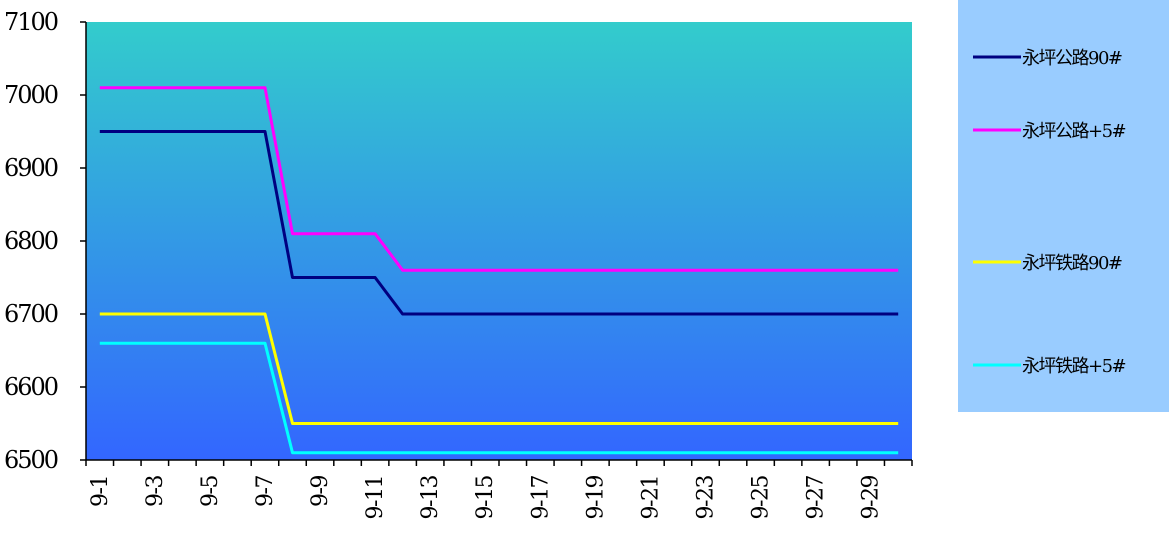 This screenshot has height=533, width=1169. I want to click on y-tick-label: 6900, so click(31, 168).